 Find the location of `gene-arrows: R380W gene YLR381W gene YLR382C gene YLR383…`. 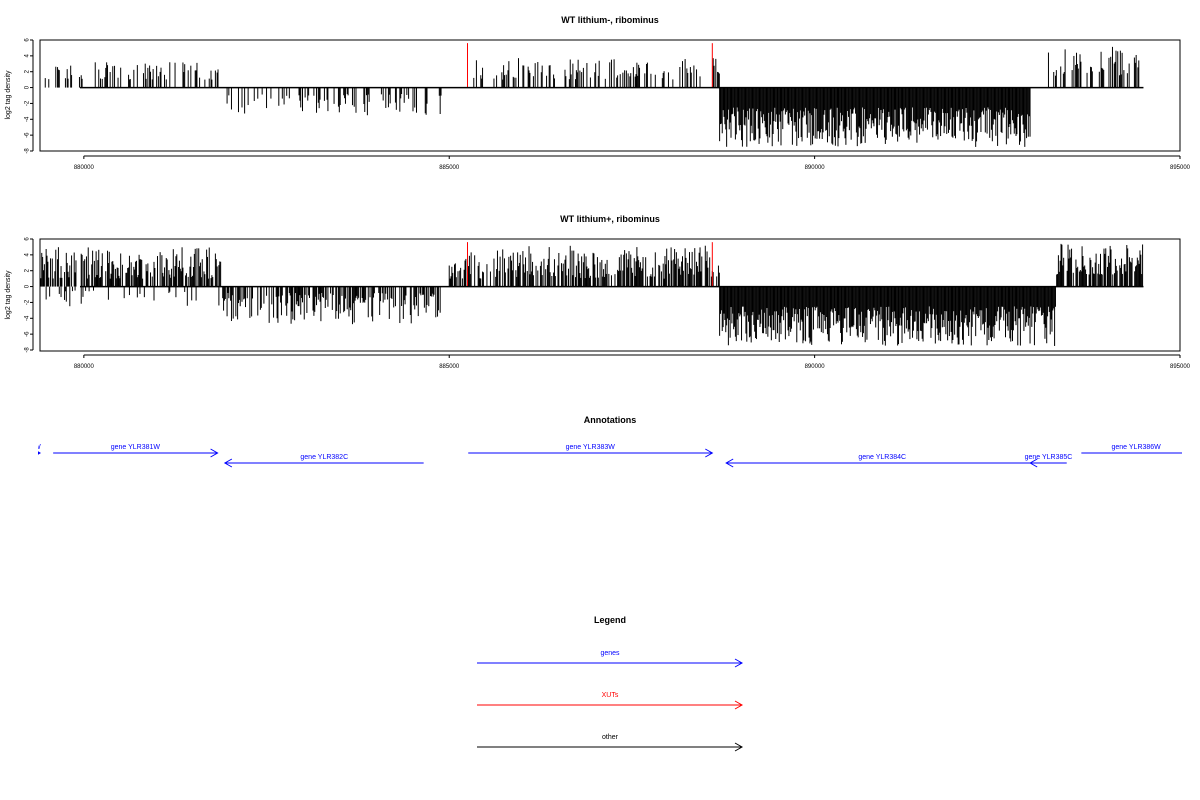

gene-arrows: R380W gene YLR381W gene YLR382C gene YLR383… is located at coordinates (604, 456).